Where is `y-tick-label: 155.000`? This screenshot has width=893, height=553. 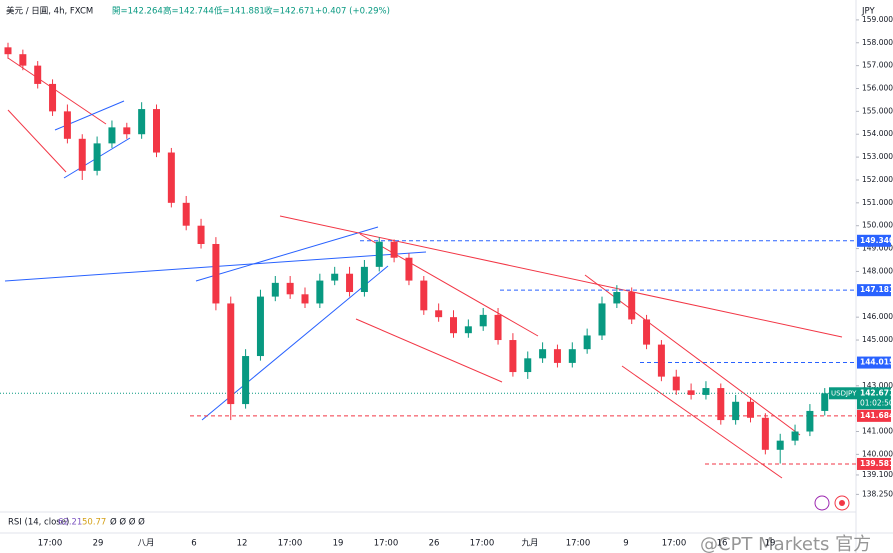 y-tick-label: 155.000 is located at coordinates (877, 110).